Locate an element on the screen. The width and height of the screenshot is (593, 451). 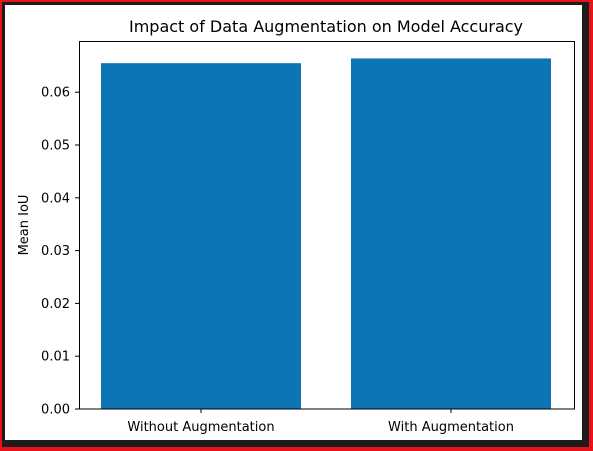
x-axis-ticks: Without Augmentation With Augmentation is located at coordinates (320, 422).